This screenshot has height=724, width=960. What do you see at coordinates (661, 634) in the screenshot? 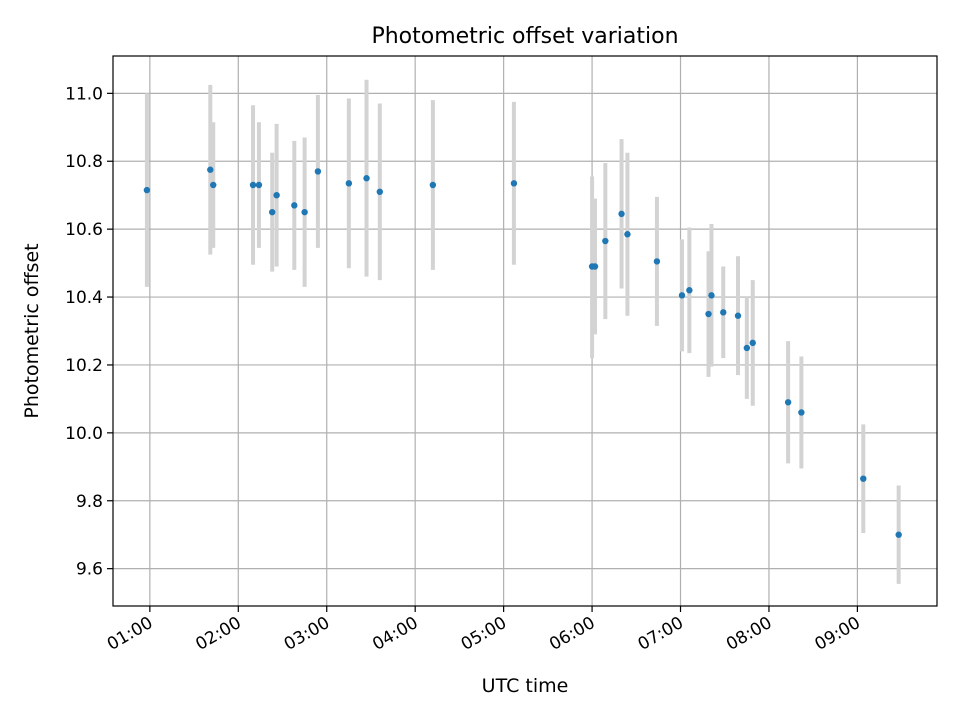
I see `x-tick-label: 07:00` at bounding box center [661, 634].